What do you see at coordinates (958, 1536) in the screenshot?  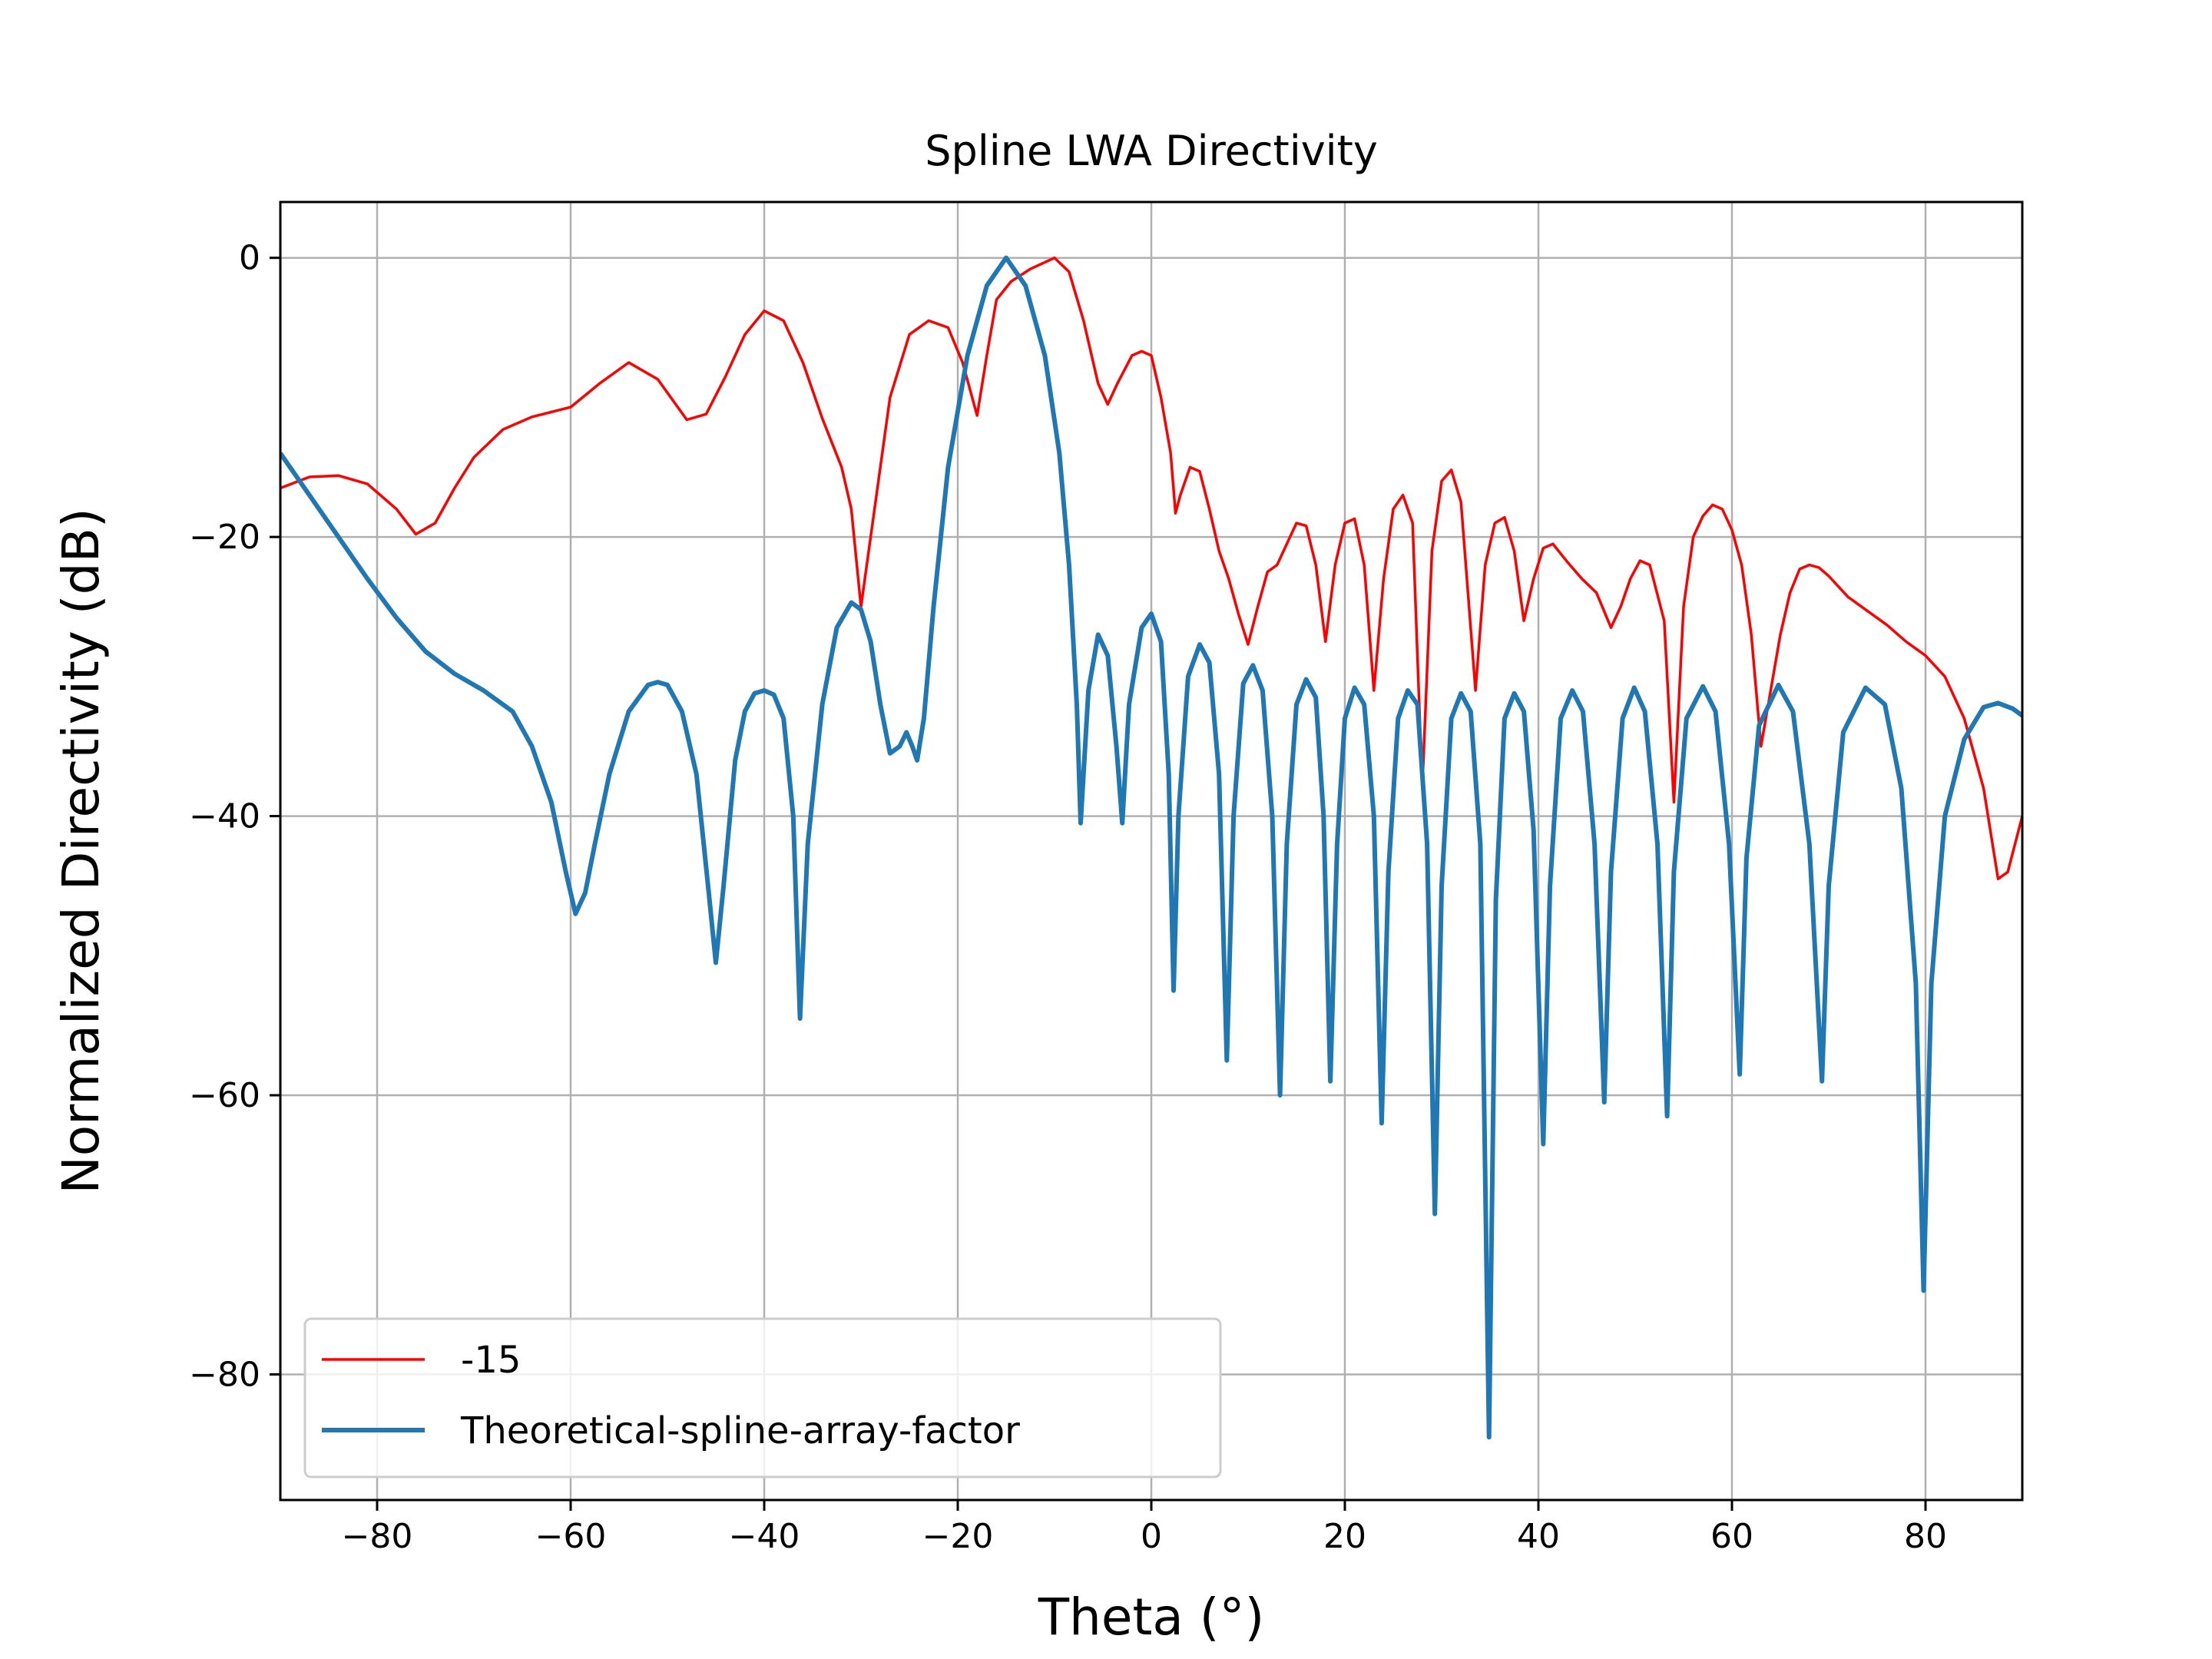 I see `x-tick-label: −20` at bounding box center [958, 1536].